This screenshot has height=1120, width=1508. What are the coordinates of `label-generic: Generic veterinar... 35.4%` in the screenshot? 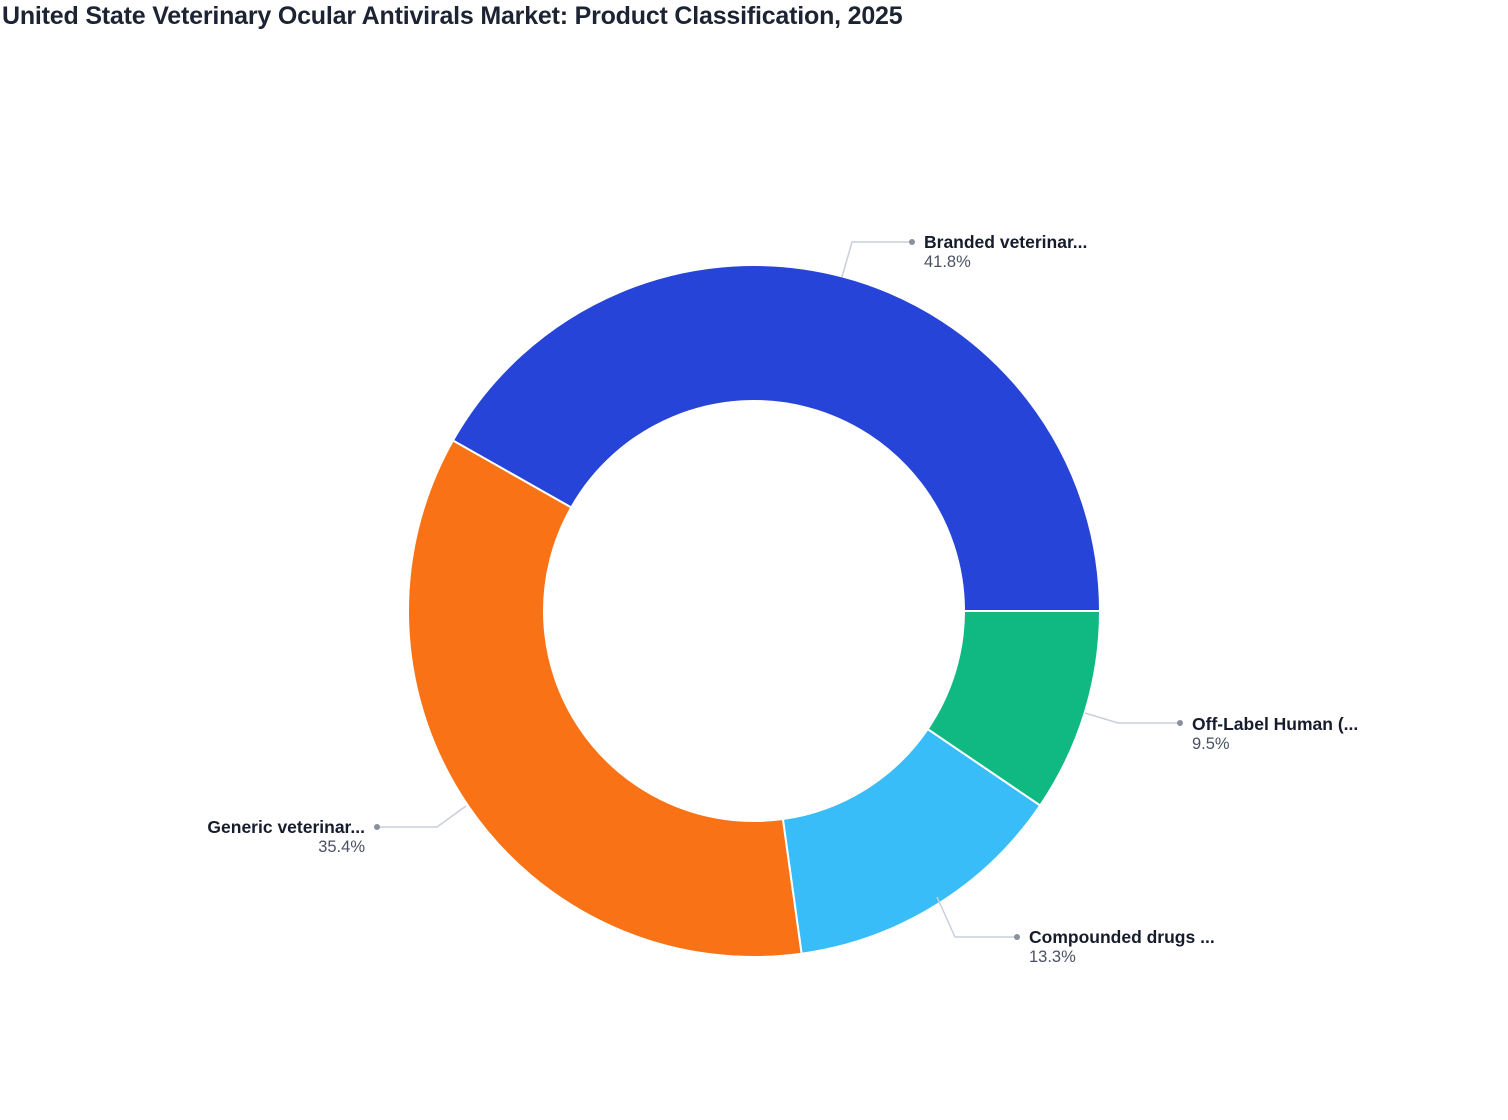 It's located at (286, 837).